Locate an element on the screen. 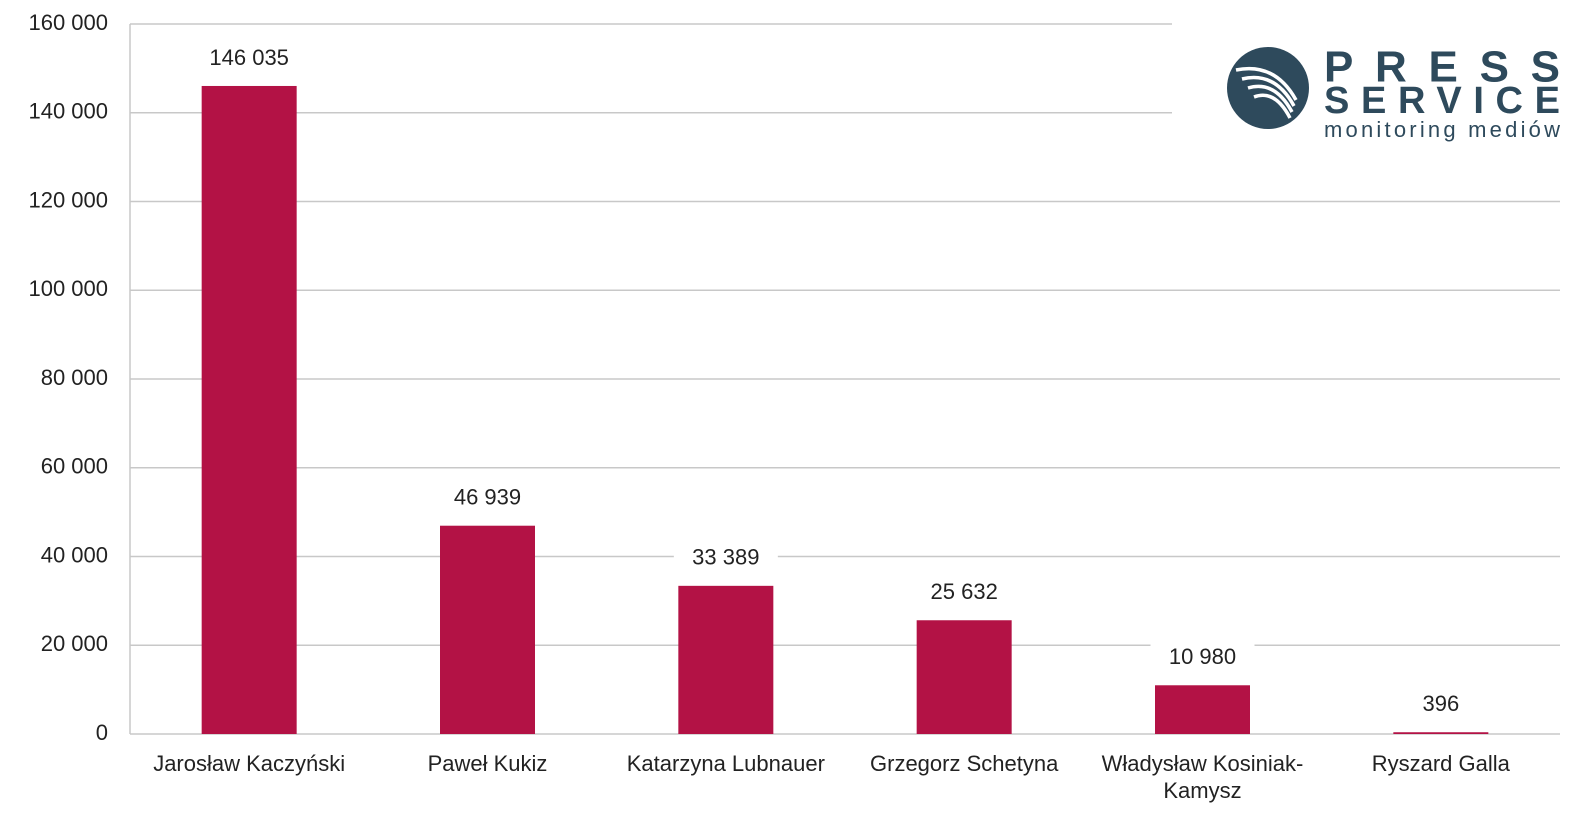  value-label: 396 is located at coordinates (1440, 703).